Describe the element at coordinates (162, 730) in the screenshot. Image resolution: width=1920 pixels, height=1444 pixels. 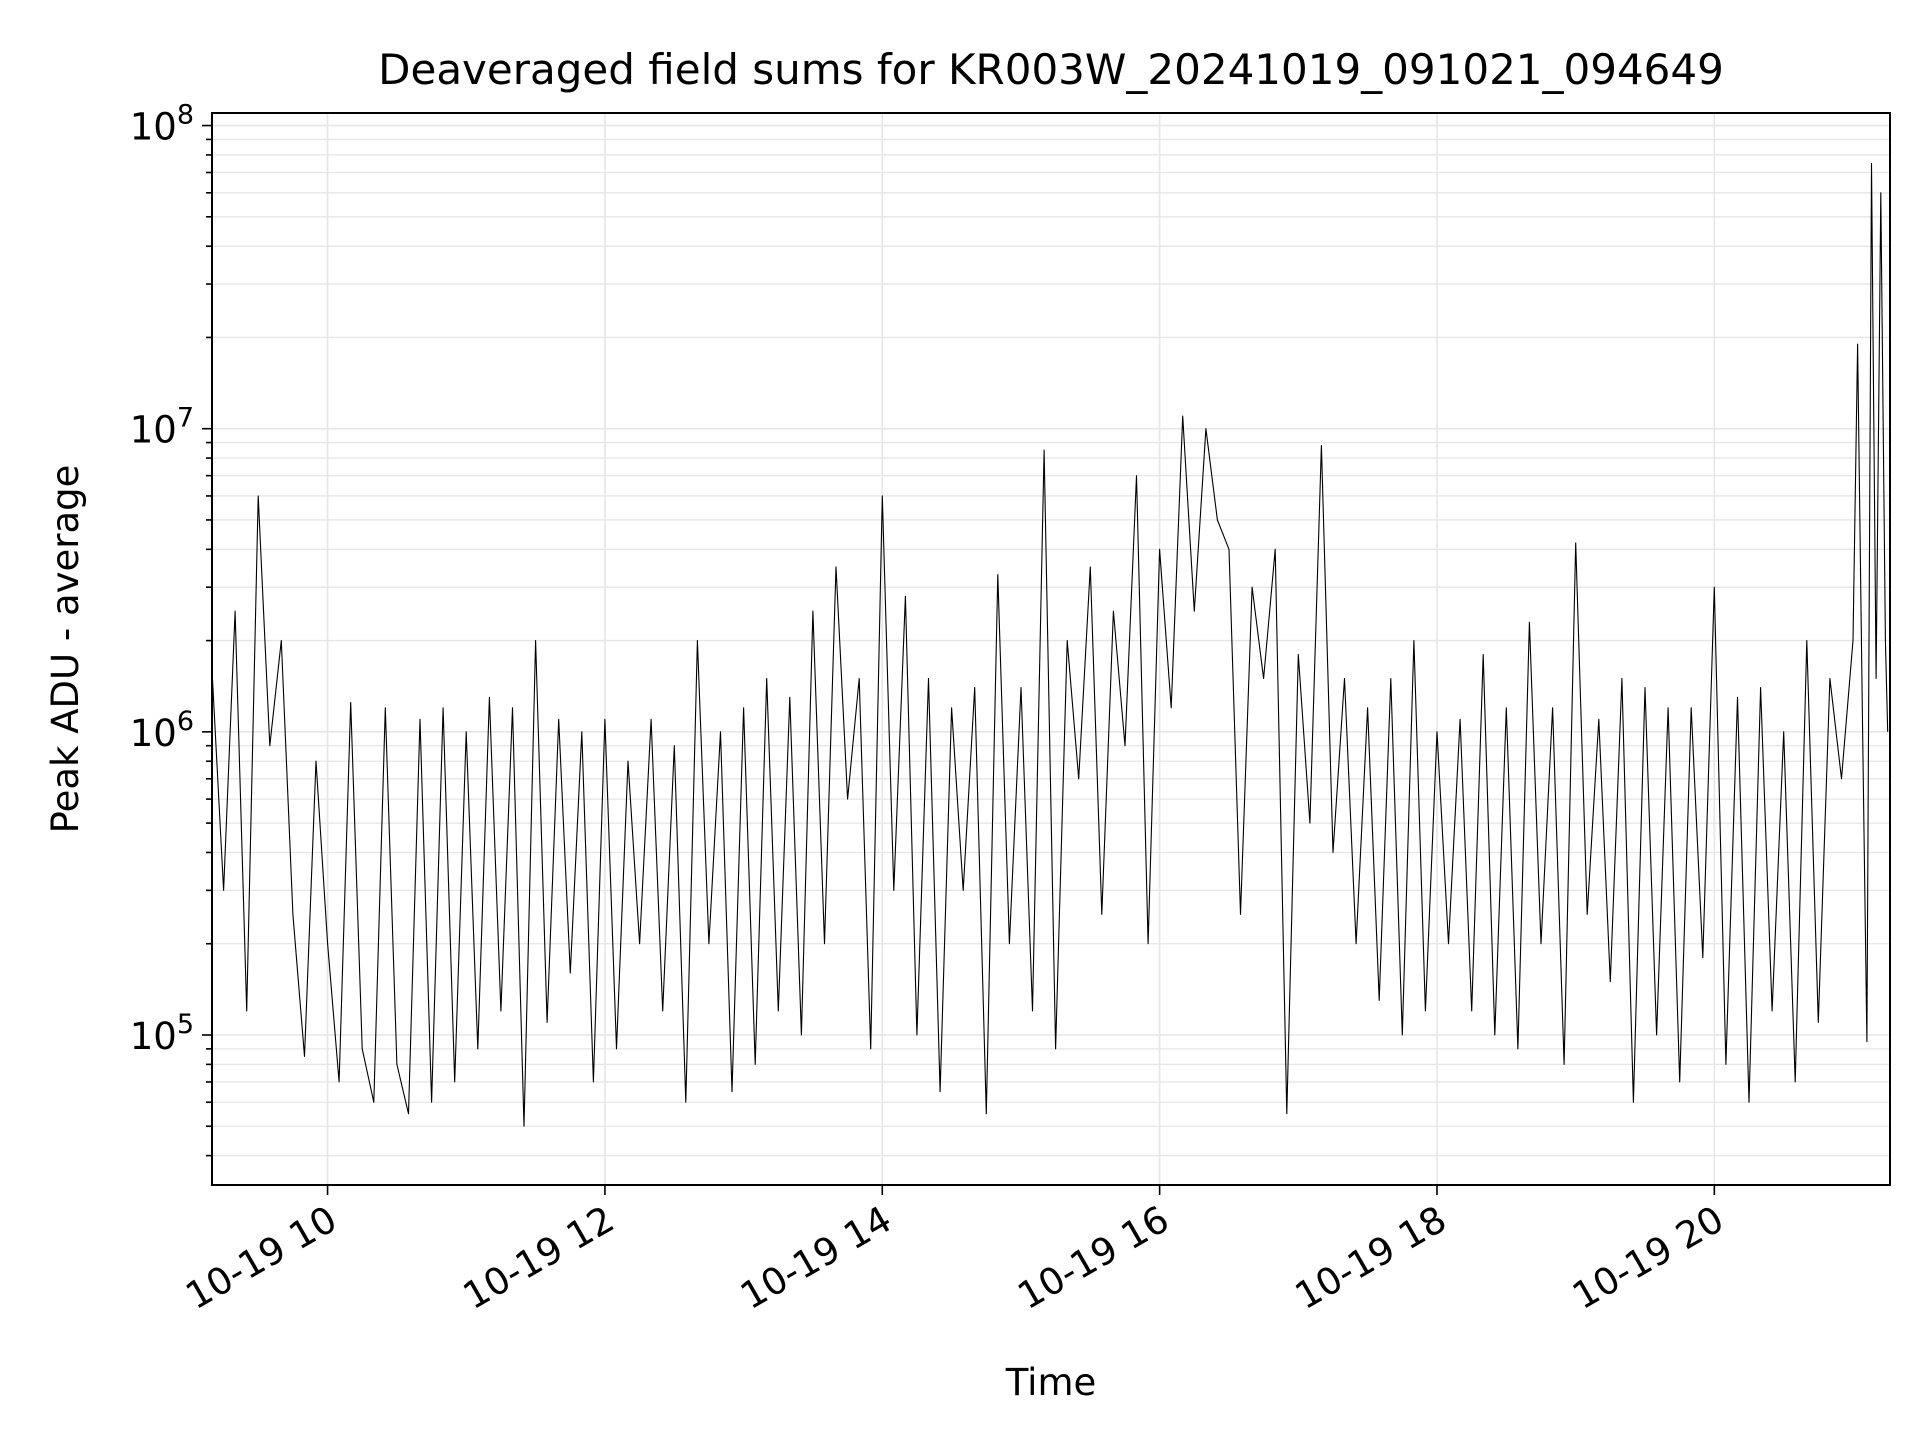
I see `y-tick-label: 10⁶` at that location.